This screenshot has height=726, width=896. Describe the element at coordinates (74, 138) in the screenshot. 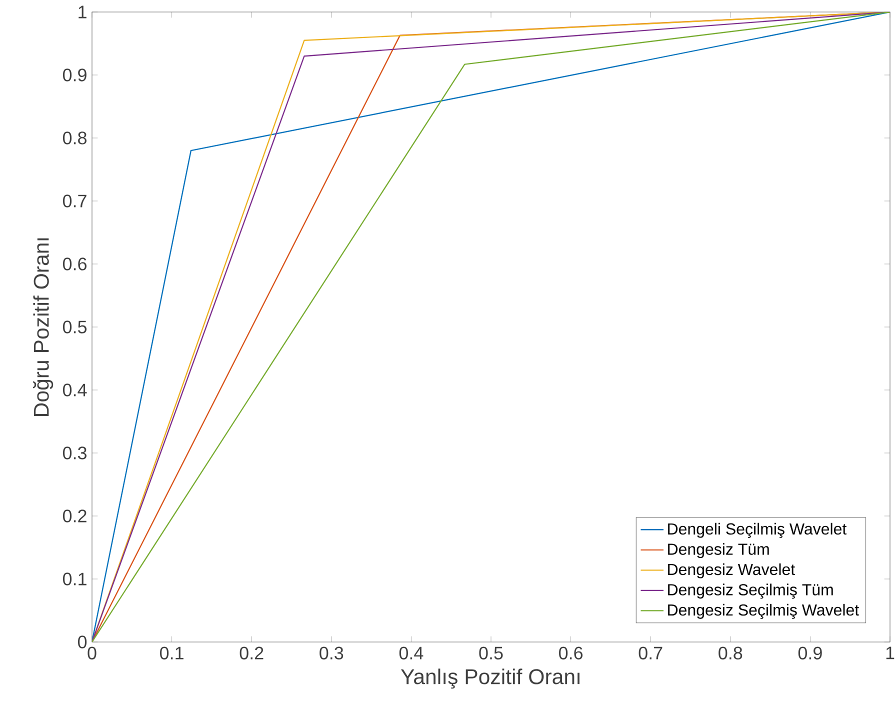

I see `y-tick-label: 0.8` at that location.